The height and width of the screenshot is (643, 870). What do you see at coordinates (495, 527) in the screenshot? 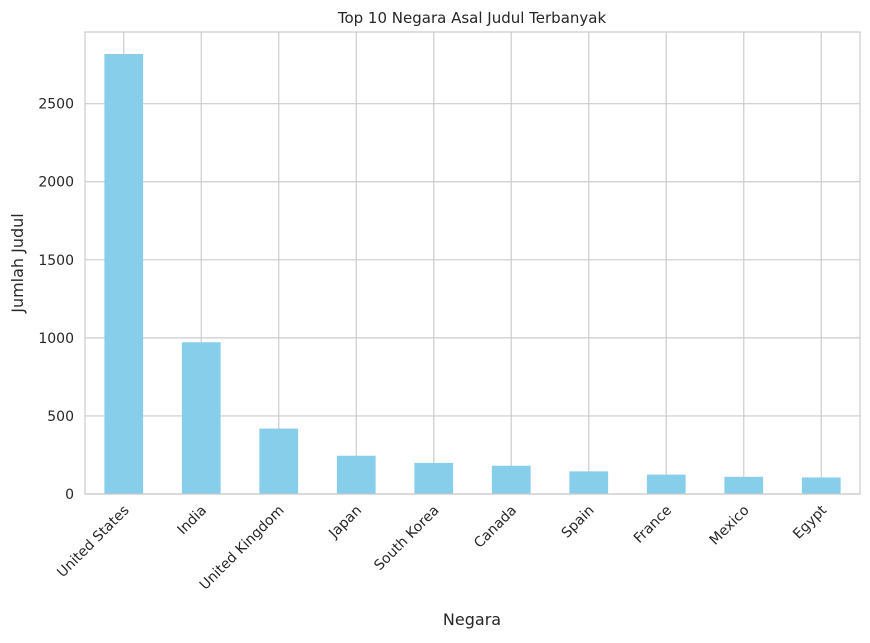
I see `x-tick-label: Canada` at bounding box center [495, 527].